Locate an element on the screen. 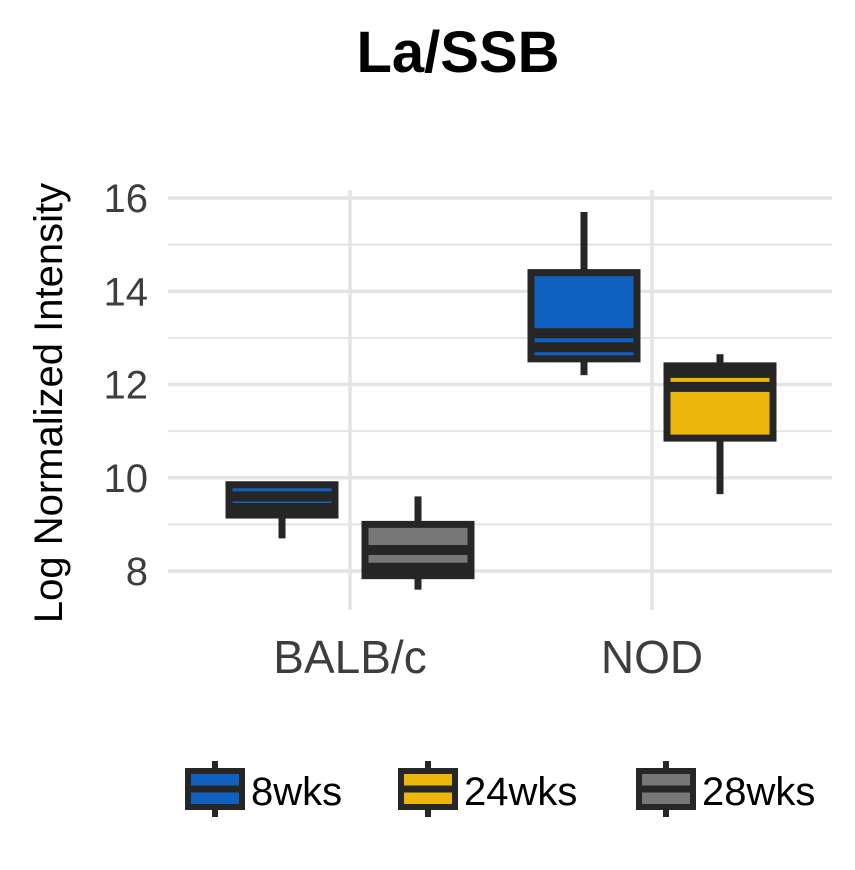  legend-item-8wks: 8wks is located at coordinates (263, 789).